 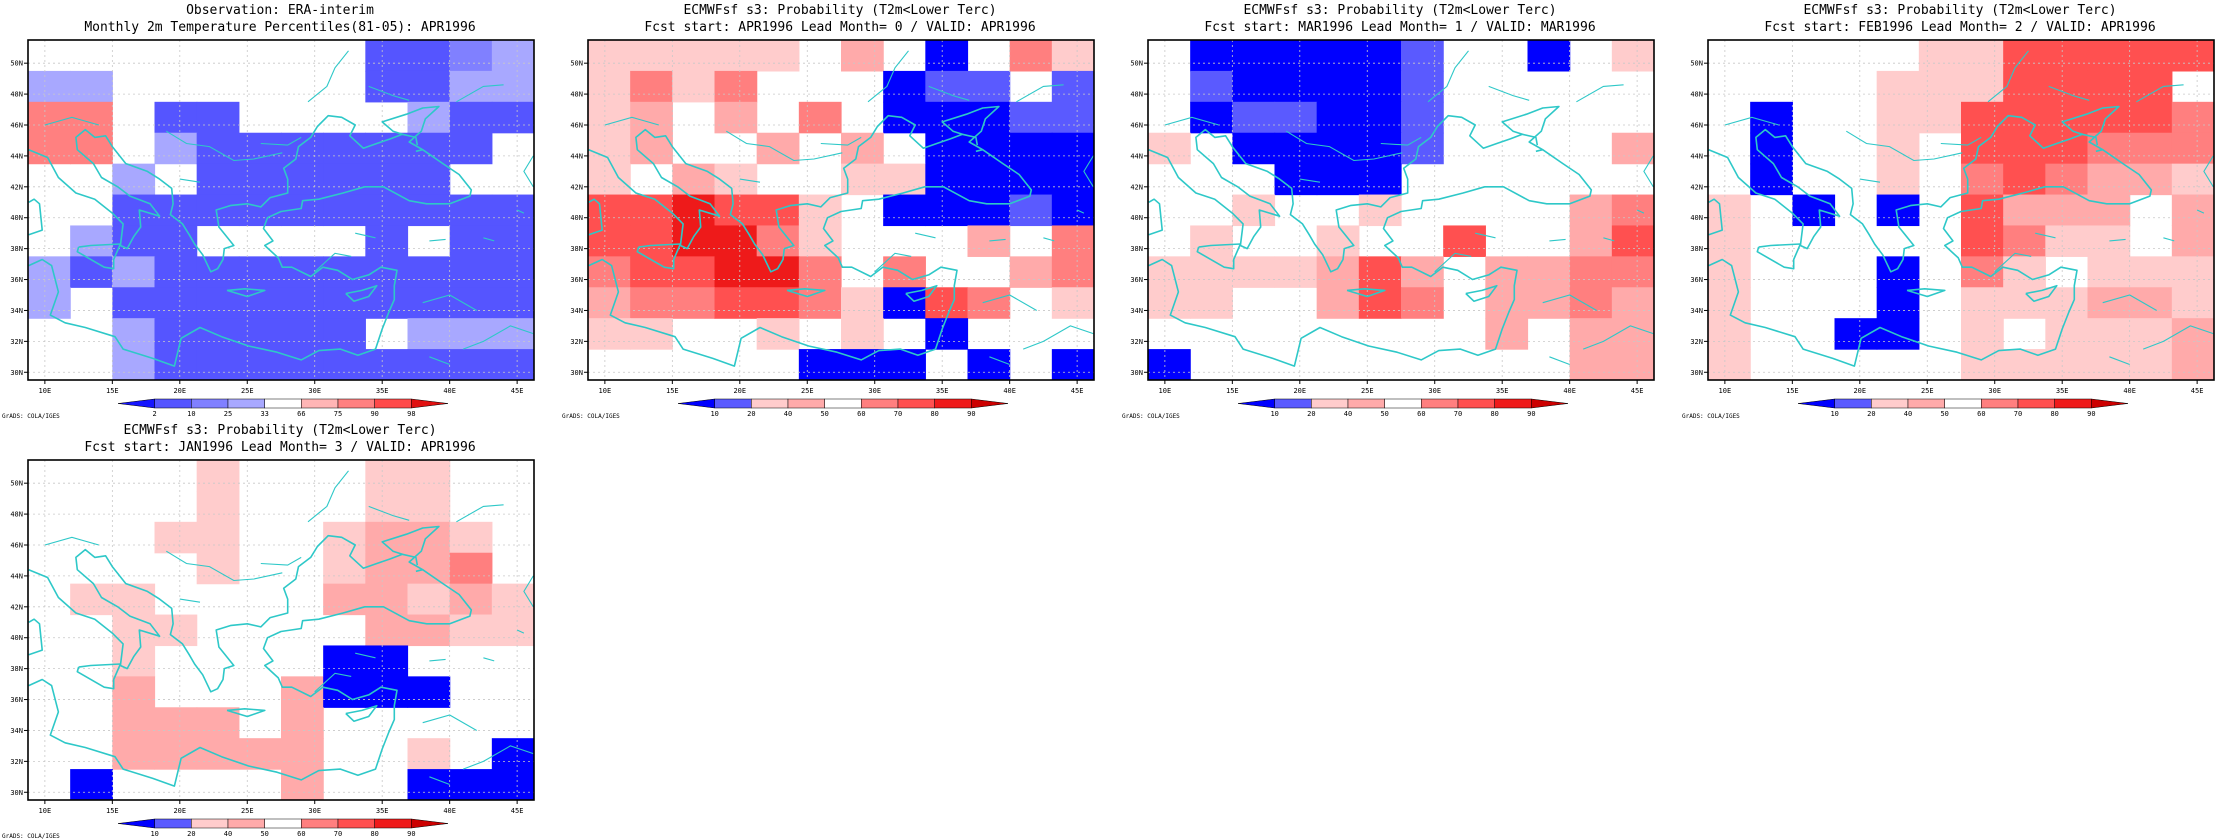 What do you see at coordinates (1944, 414) in the screenshot?
I see `colorbar-label: 50` at bounding box center [1944, 414].